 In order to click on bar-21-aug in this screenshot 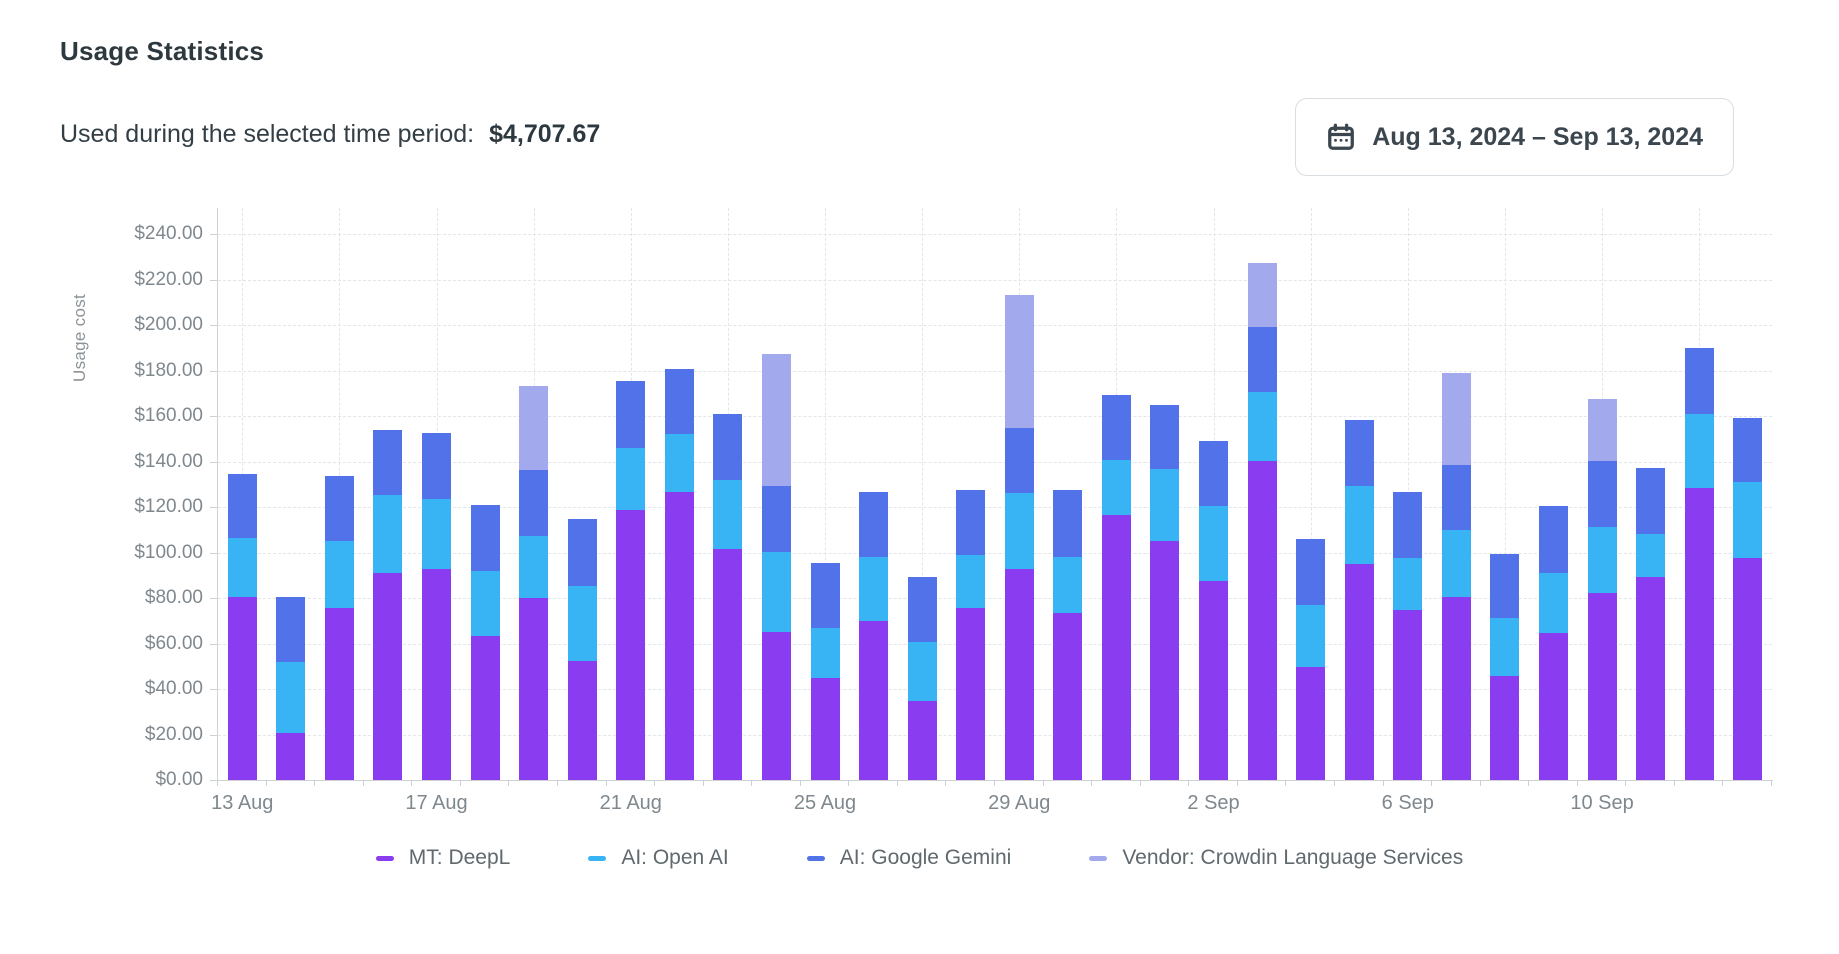, I will do `click(631, 580)`.